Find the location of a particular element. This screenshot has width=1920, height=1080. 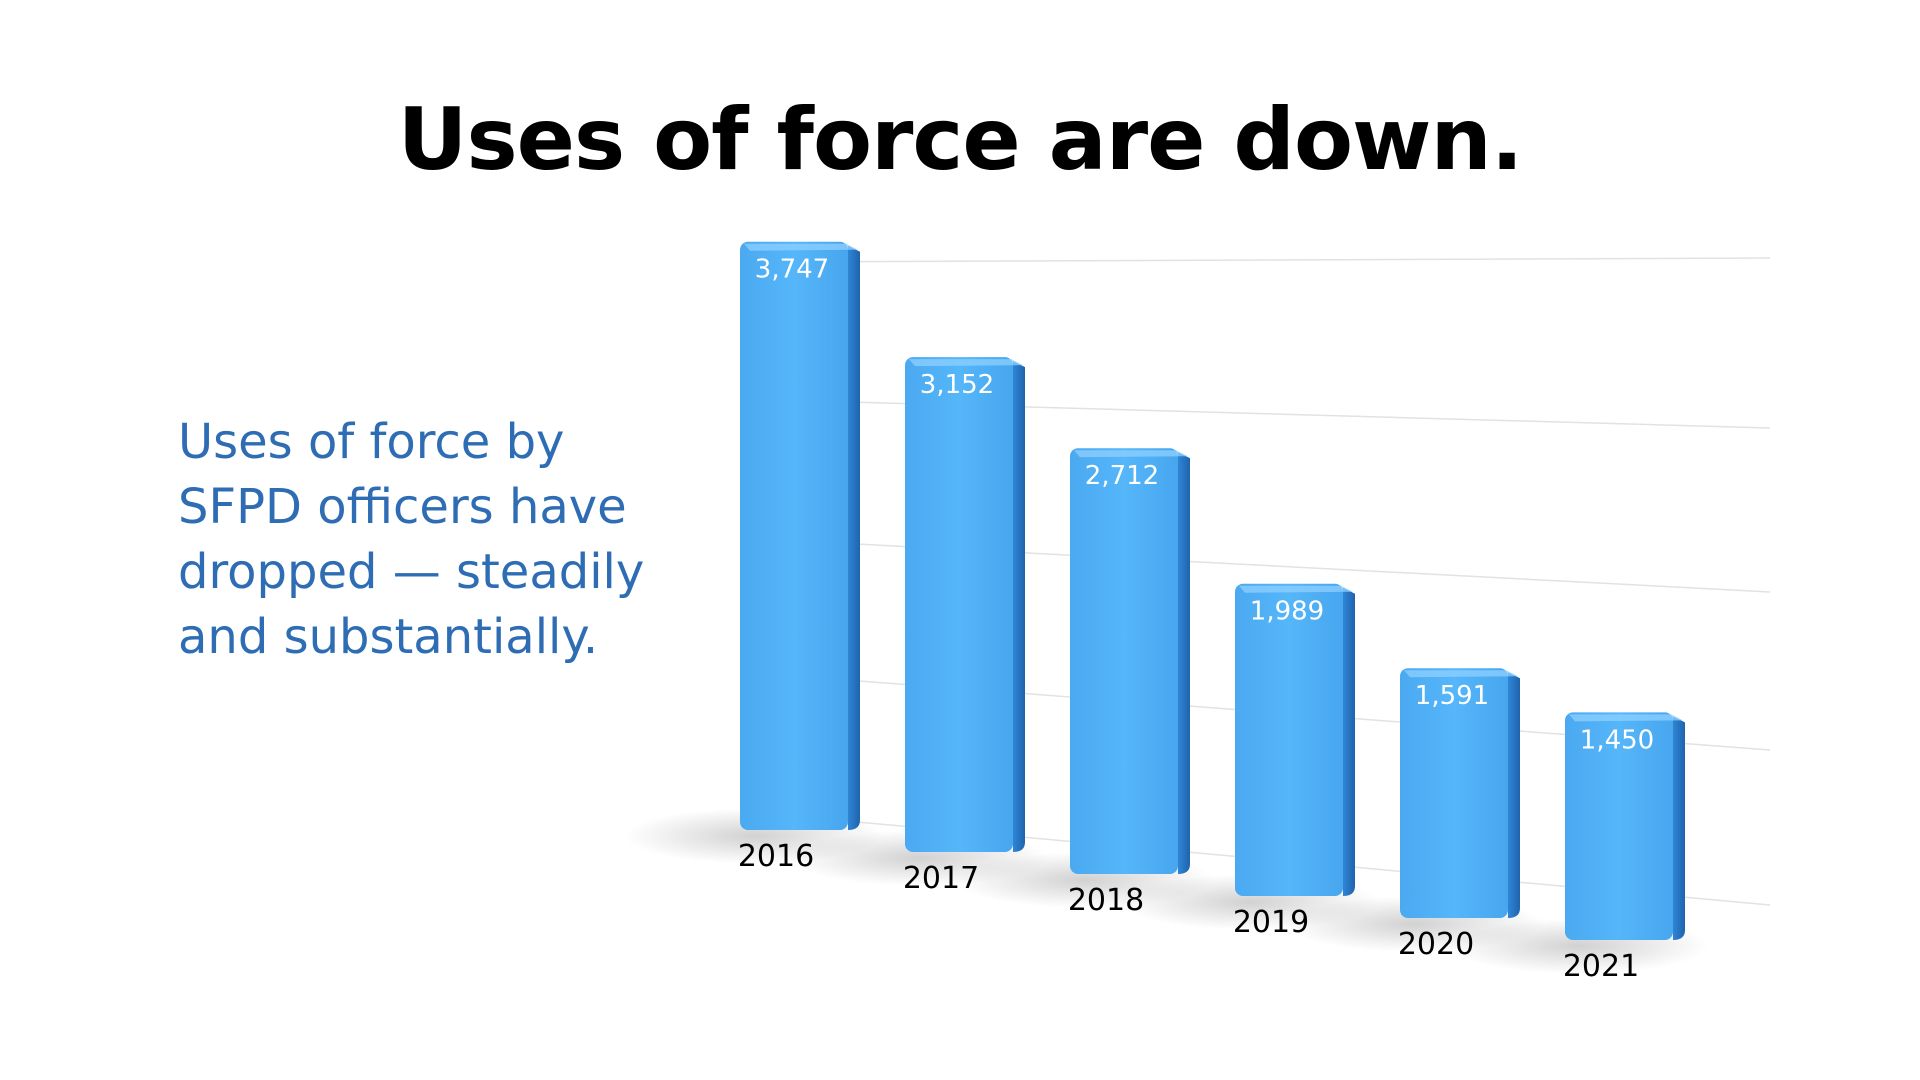

bar-value-label: 1,450 is located at coordinates (1617, 740).